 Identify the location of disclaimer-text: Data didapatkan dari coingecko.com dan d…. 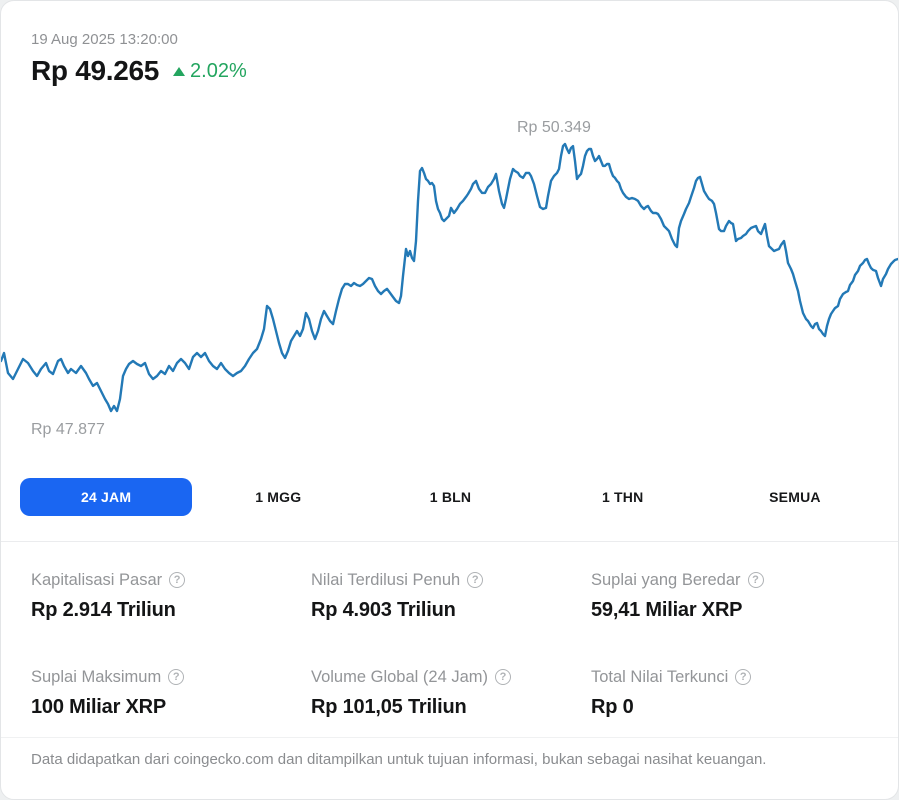
(399, 759).